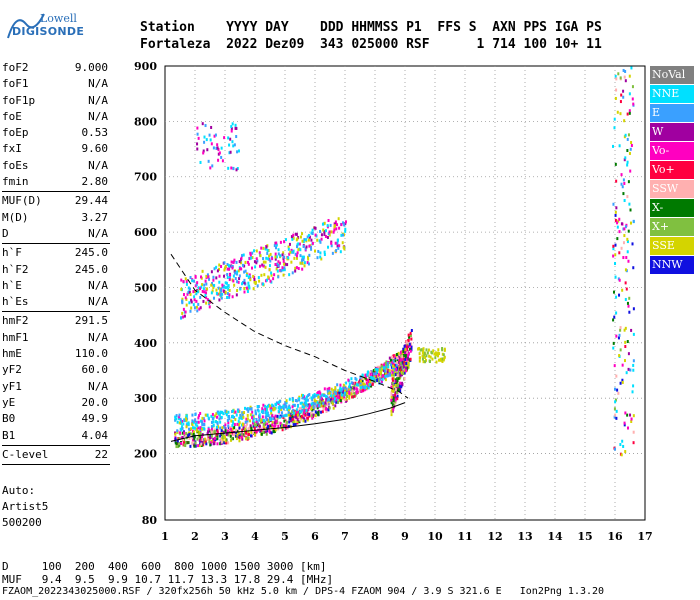  What do you see at coordinates (195, 536) in the screenshot?
I see `x-tick-label: 2` at bounding box center [195, 536].